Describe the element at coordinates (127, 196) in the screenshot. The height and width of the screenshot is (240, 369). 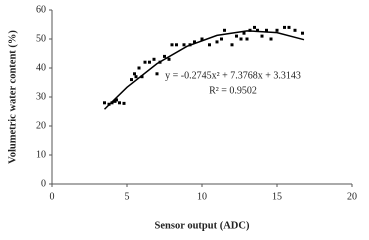
I see `x-tick-label: 5` at that location.